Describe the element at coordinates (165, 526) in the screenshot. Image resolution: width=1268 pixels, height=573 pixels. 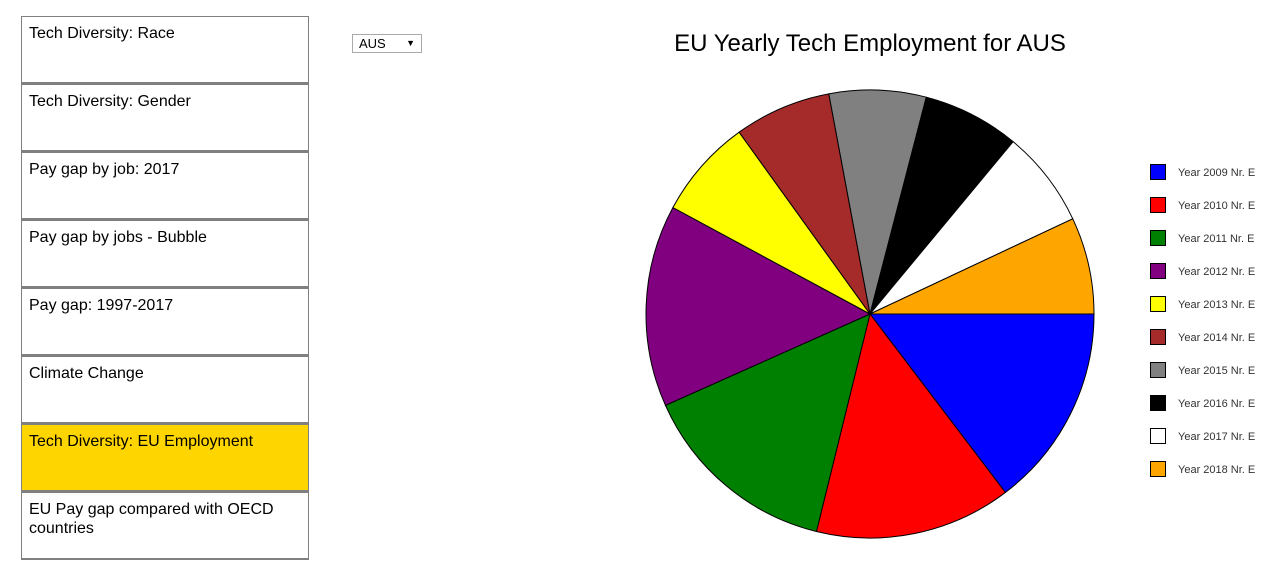
I see `sidebar-item-7: EU Pay gap compared with OECD countries` at that location.